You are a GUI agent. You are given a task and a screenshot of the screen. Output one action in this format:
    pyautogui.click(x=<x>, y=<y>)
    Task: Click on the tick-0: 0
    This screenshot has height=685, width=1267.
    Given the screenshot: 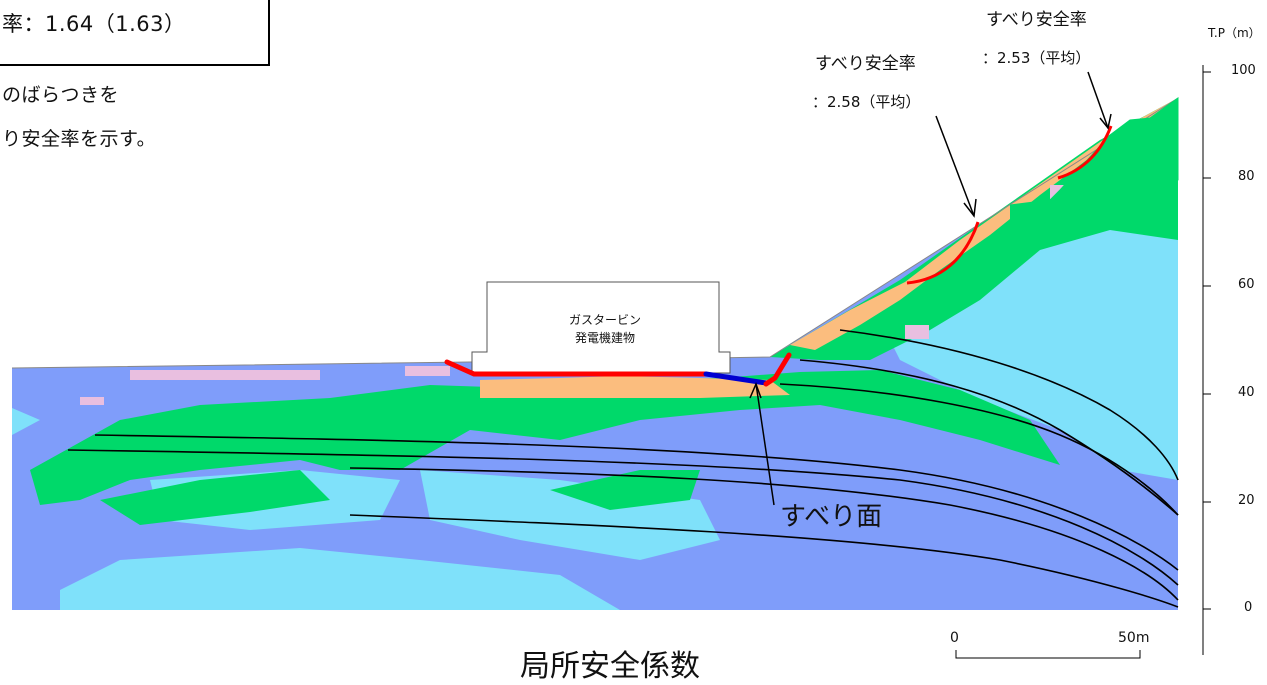 What is the action you would take?
    pyautogui.click(x=1248, y=607)
    